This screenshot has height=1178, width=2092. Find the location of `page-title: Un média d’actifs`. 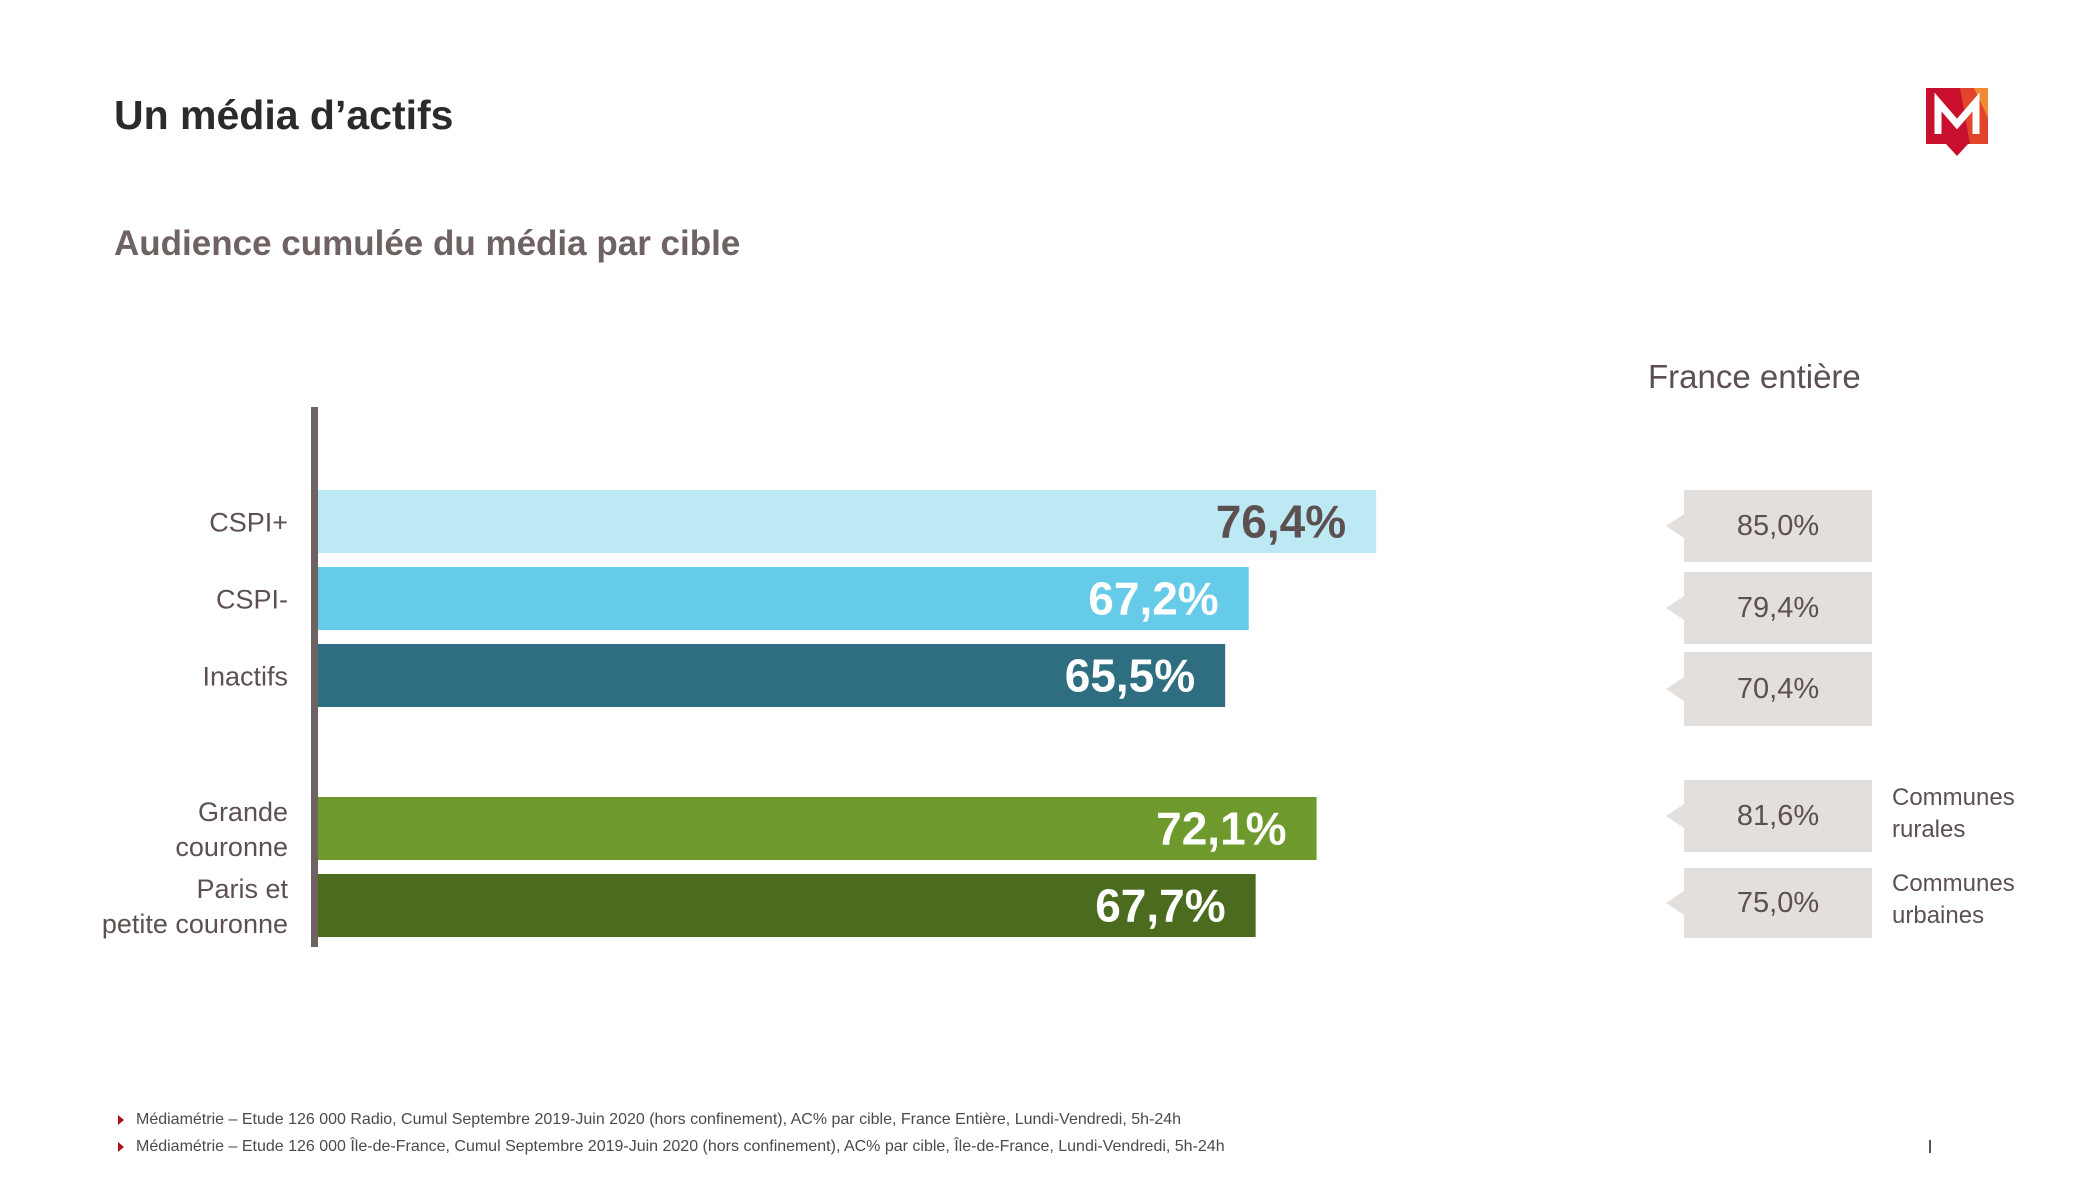

page-title: Un média d’actifs is located at coordinates (284, 115).